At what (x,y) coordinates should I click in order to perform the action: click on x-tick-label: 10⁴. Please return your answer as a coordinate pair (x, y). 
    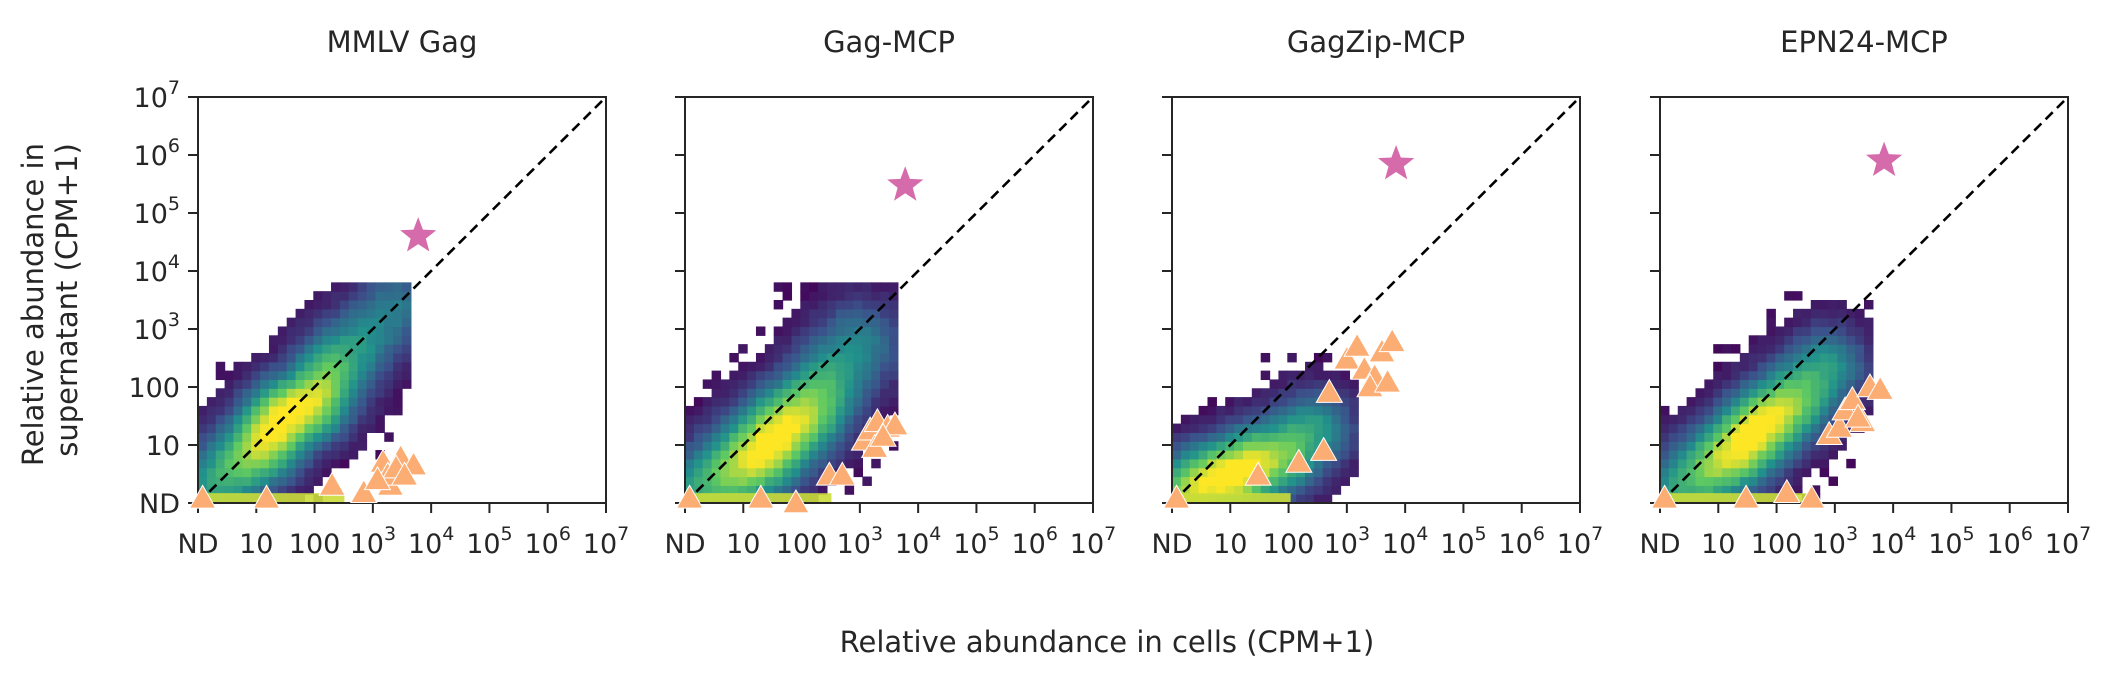
    Looking at the image, I should click on (1893, 541).